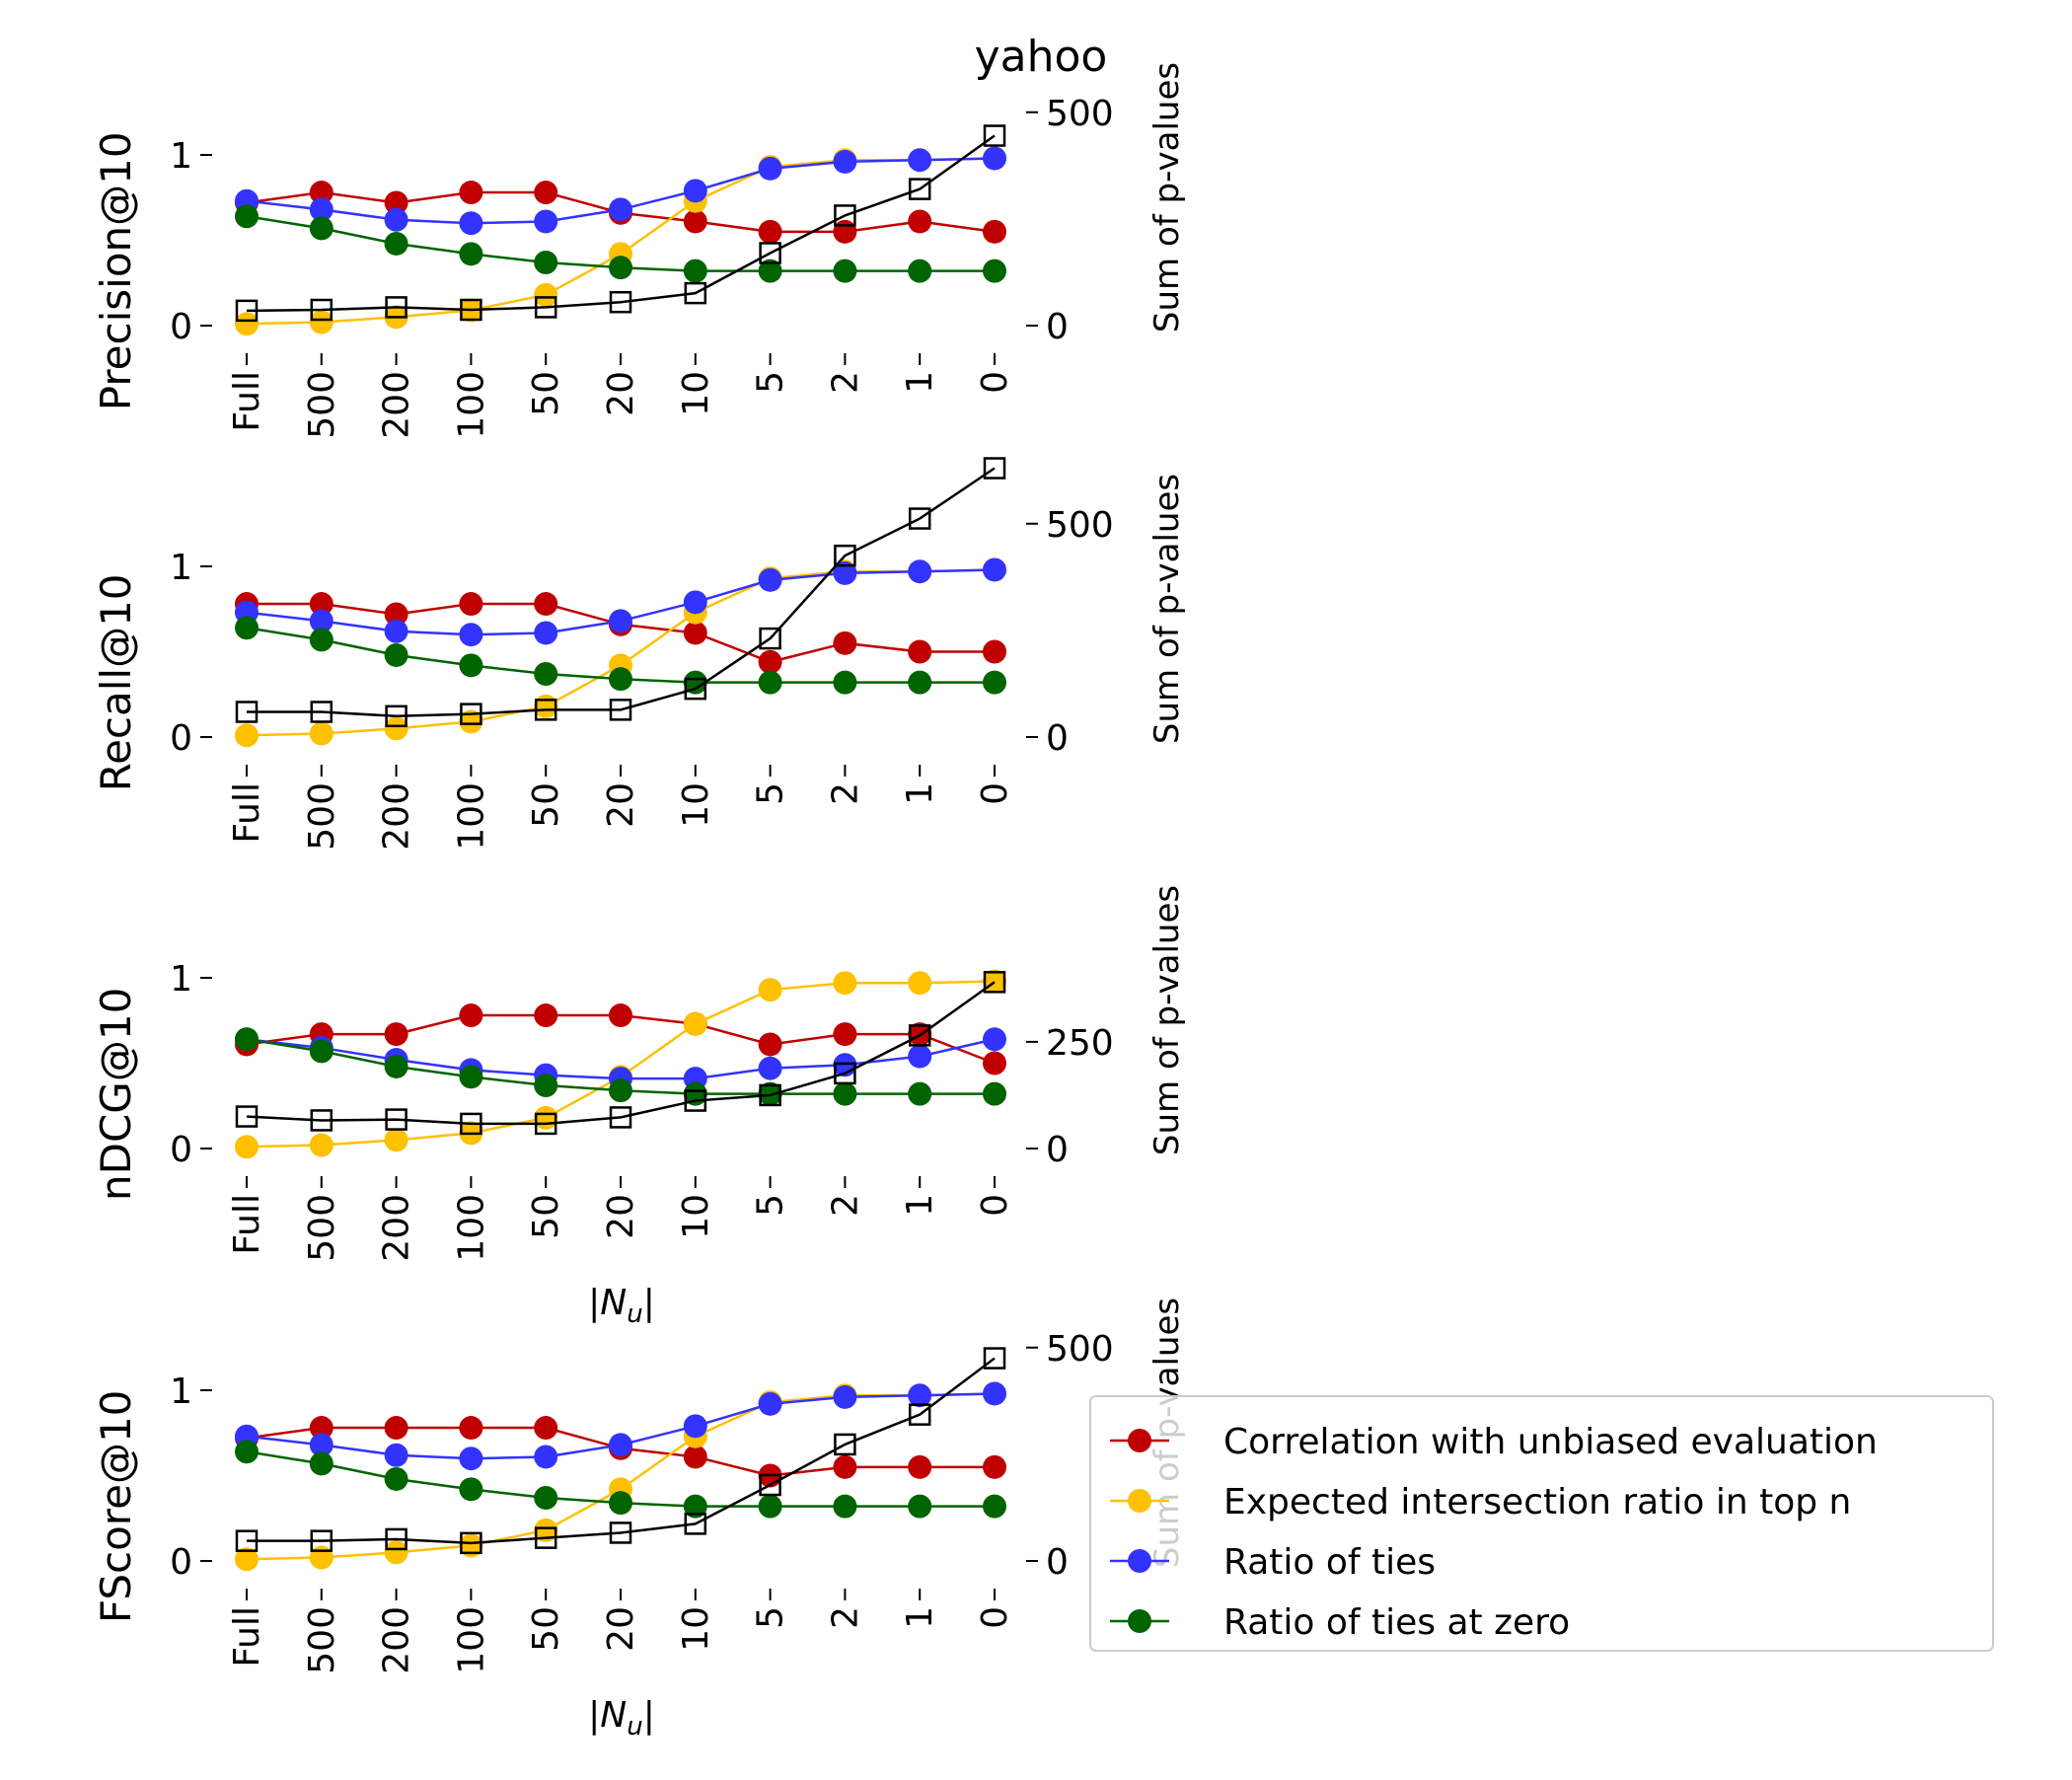  What do you see at coordinates (1537, 1502) in the screenshot?
I see `legend-label: Expected intersection ratio in top n` at bounding box center [1537, 1502].